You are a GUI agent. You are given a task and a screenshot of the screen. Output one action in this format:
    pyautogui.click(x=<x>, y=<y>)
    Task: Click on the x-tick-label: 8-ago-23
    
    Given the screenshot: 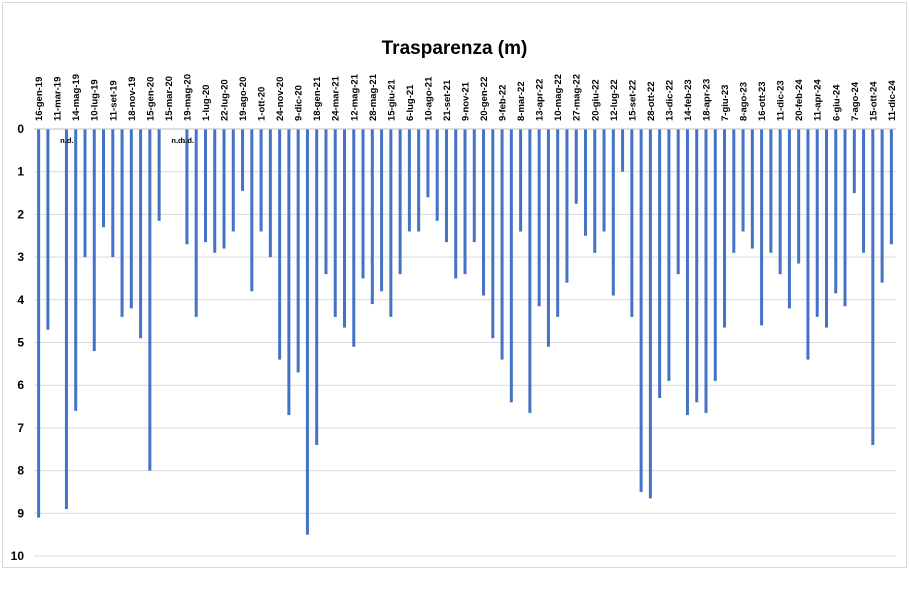 What is the action you would take?
    pyautogui.click(x=744, y=101)
    